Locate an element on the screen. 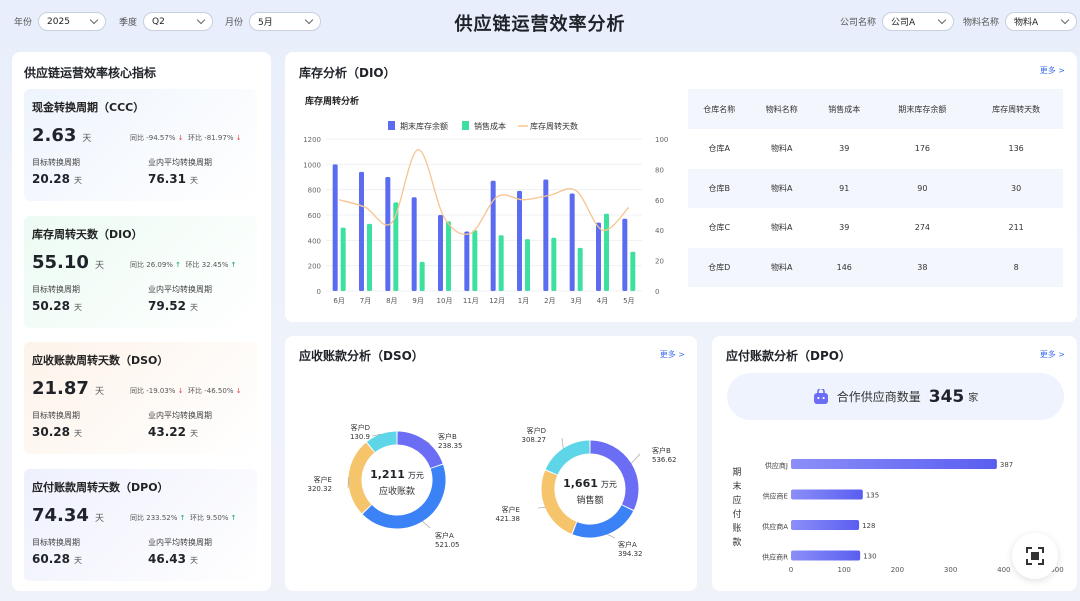  kpi-title: 应付账款周转天数（DPO） is located at coordinates (100, 487).